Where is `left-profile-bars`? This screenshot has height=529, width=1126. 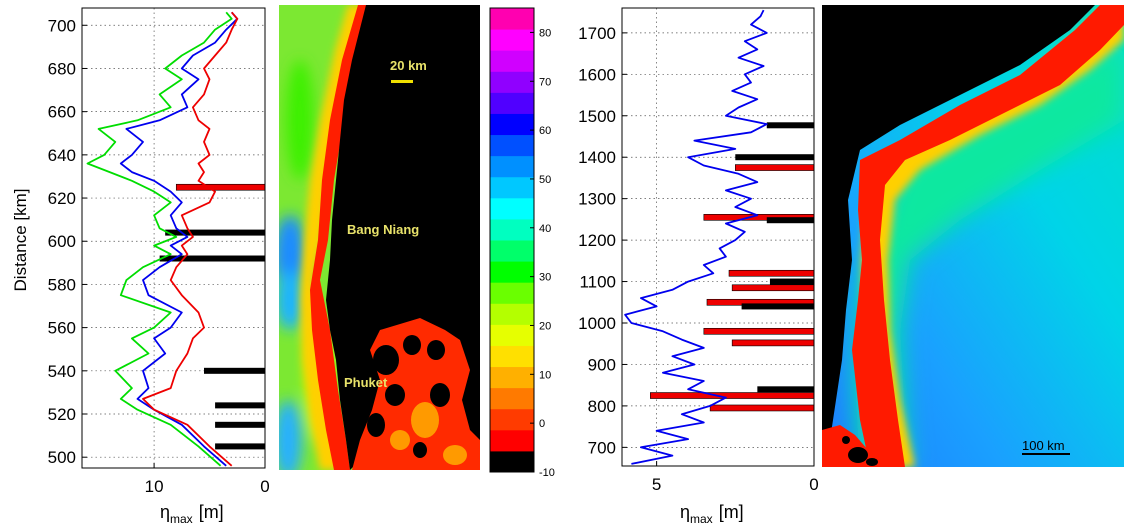
left-profile-bars is located at coordinates (212, 316).